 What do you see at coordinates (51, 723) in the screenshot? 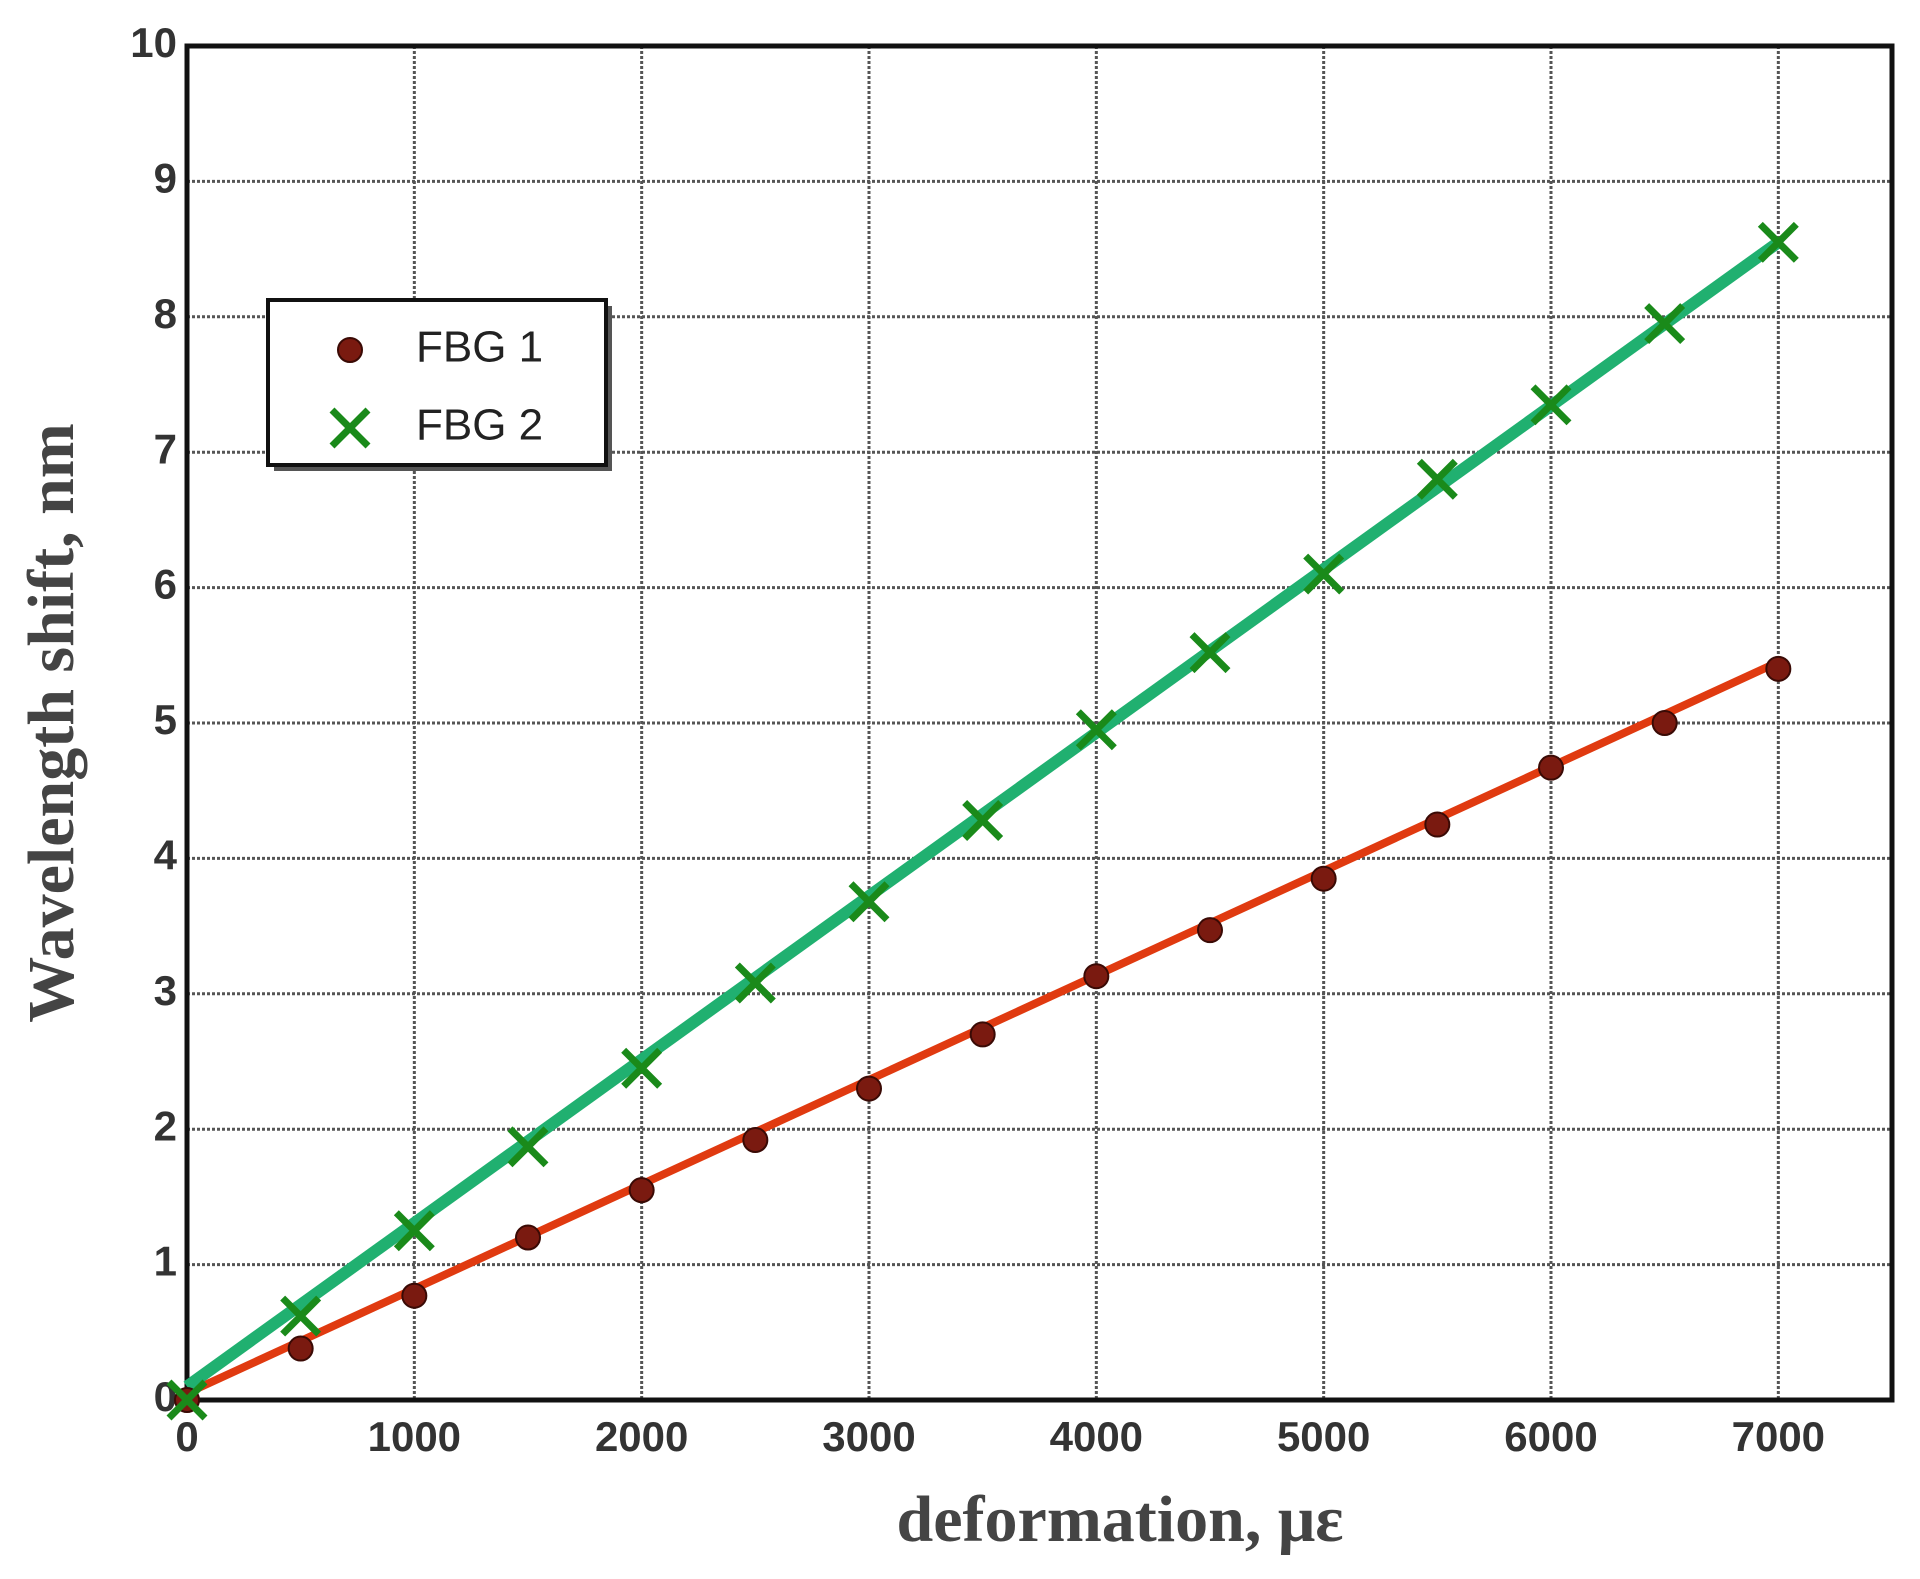
I see `y-axis-label: Wavelength shift, nm` at bounding box center [51, 723].